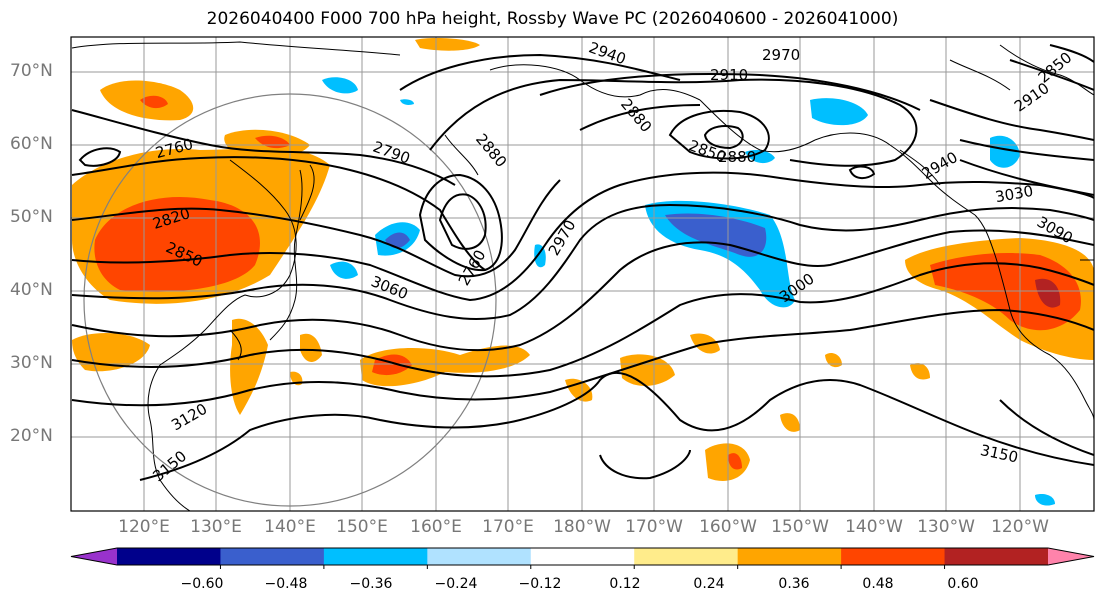 This screenshot has height=604, width=1105. Describe the element at coordinates (31, 71) in the screenshot. I see `lat-label: 70°N` at that location.